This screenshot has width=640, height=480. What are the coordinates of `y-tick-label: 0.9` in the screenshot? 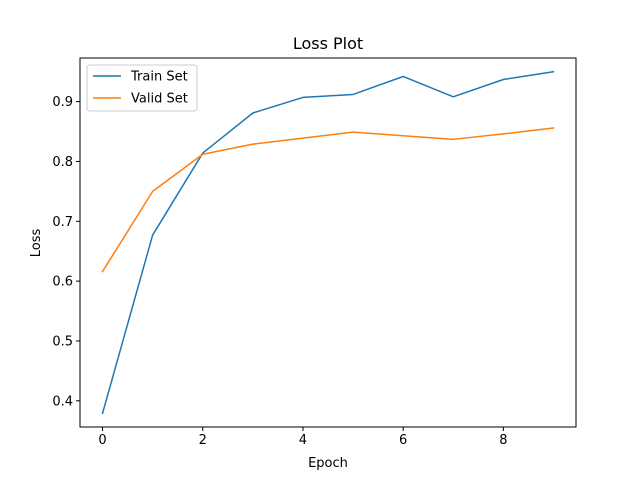 It's located at (62, 102).